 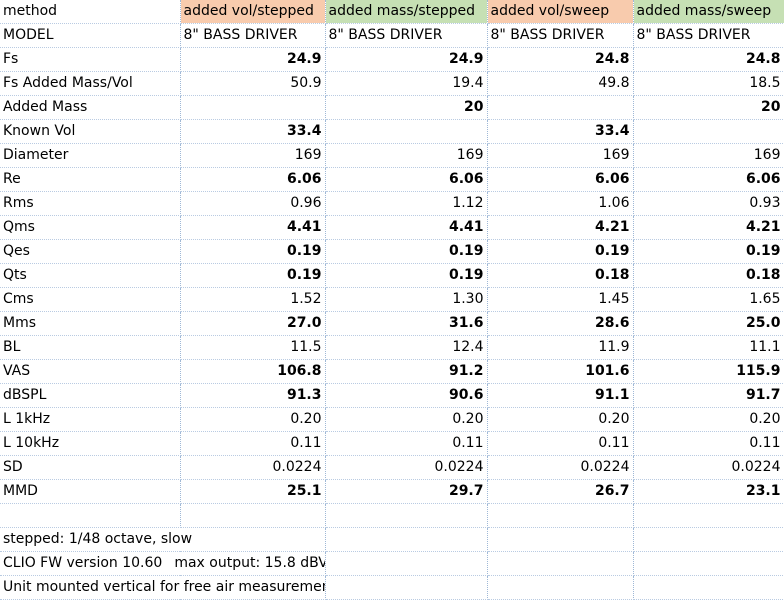 I want to click on table-cell: 11.1, so click(x=708, y=347).